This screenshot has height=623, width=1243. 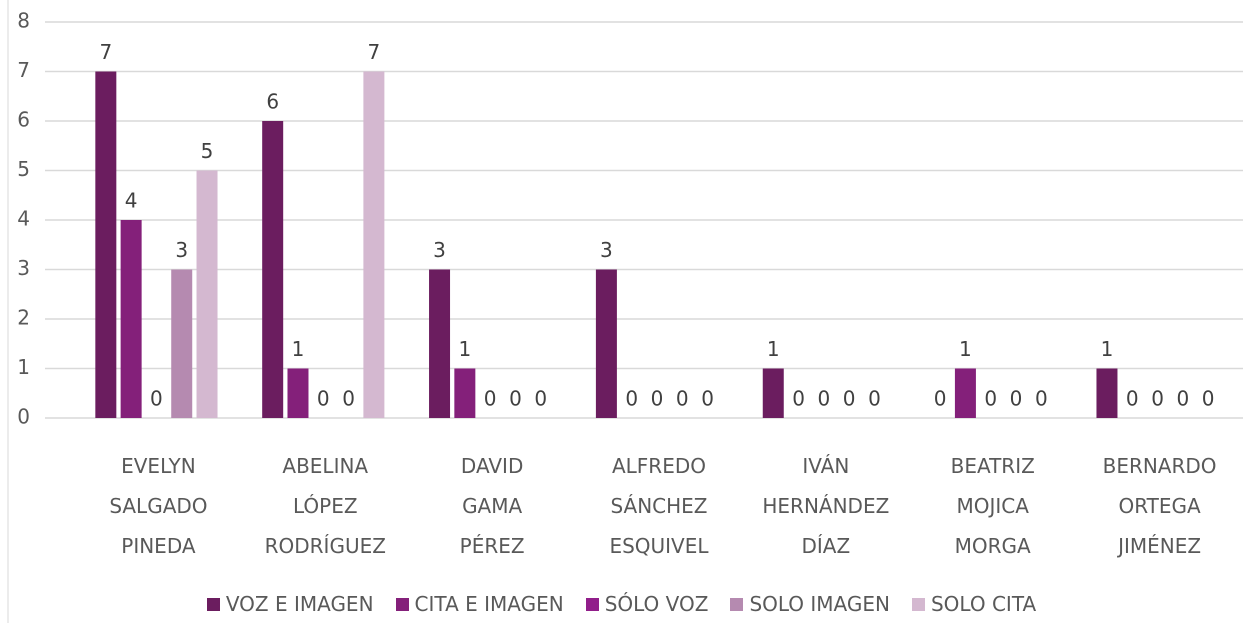 I want to click on legend-label: VOZ E IMAGEN, so click(x=299, y=604).